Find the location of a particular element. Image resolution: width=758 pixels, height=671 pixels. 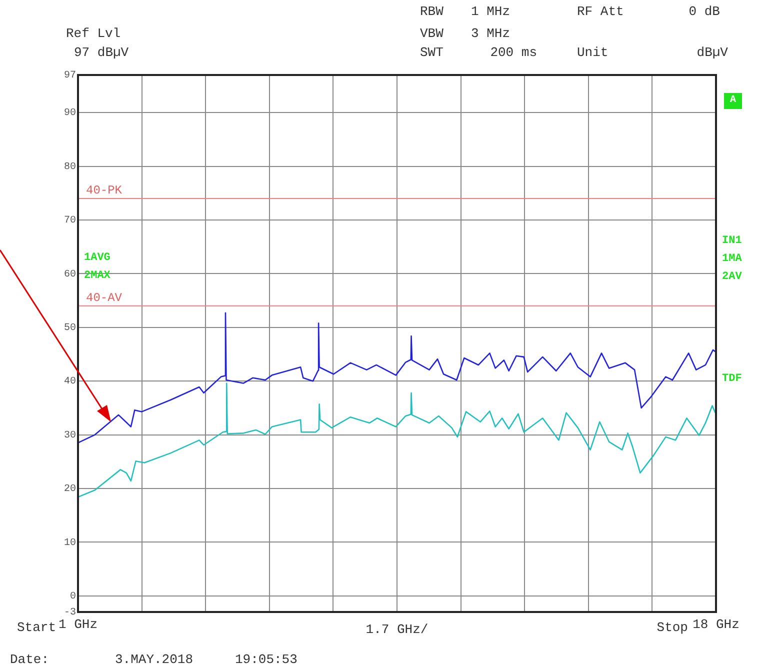

text: Unit is located at coordinates (592, 53).